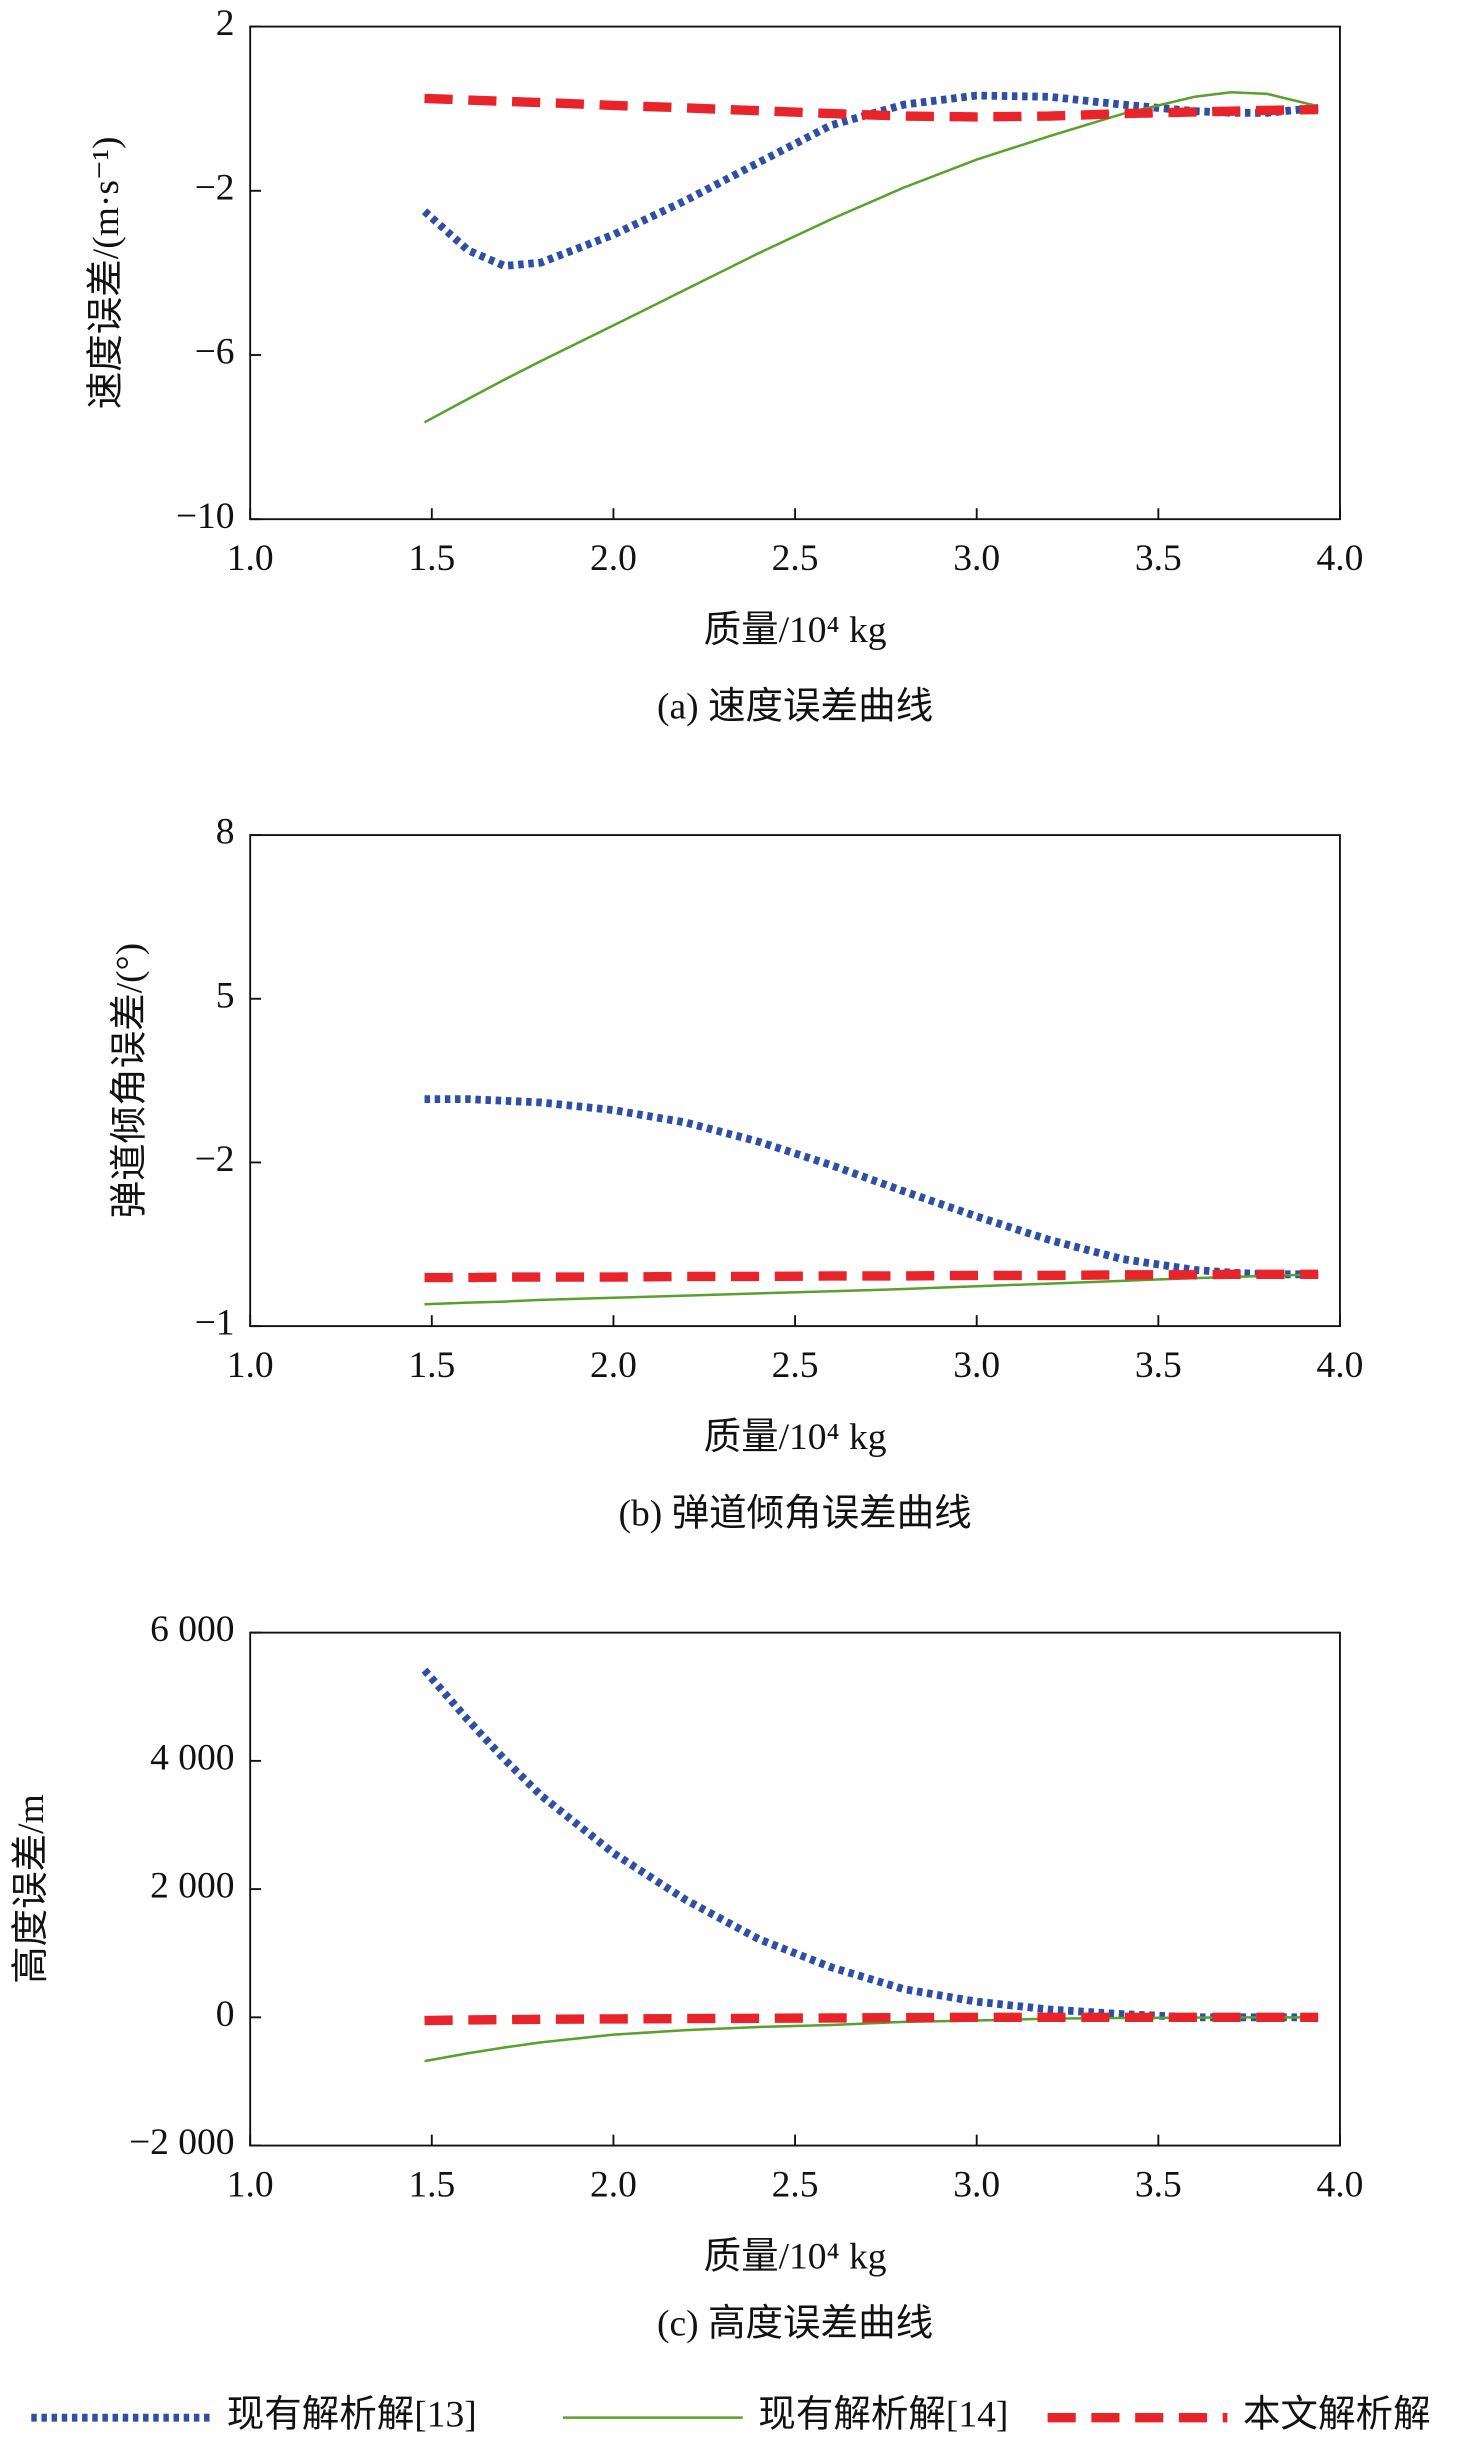  I want to click on y-tick-label: 5, so click(225, 995).